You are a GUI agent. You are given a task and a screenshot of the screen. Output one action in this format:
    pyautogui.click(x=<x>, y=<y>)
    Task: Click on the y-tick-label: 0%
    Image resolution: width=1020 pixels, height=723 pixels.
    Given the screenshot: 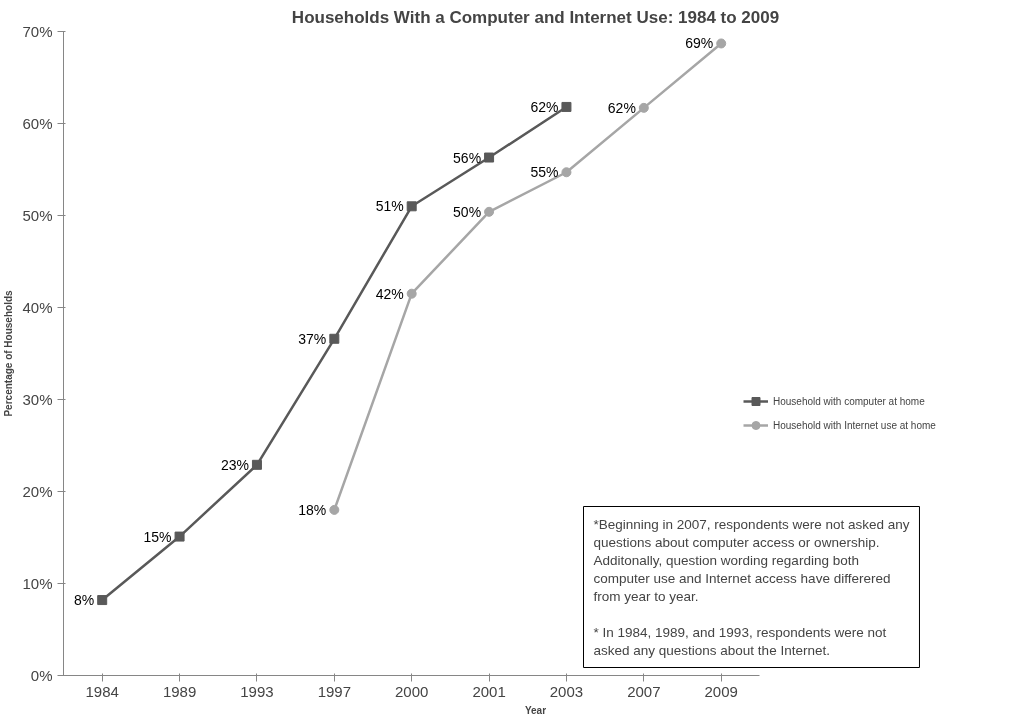 What is the action you would take?
    pyautogui.click(x=41, y=675)
    